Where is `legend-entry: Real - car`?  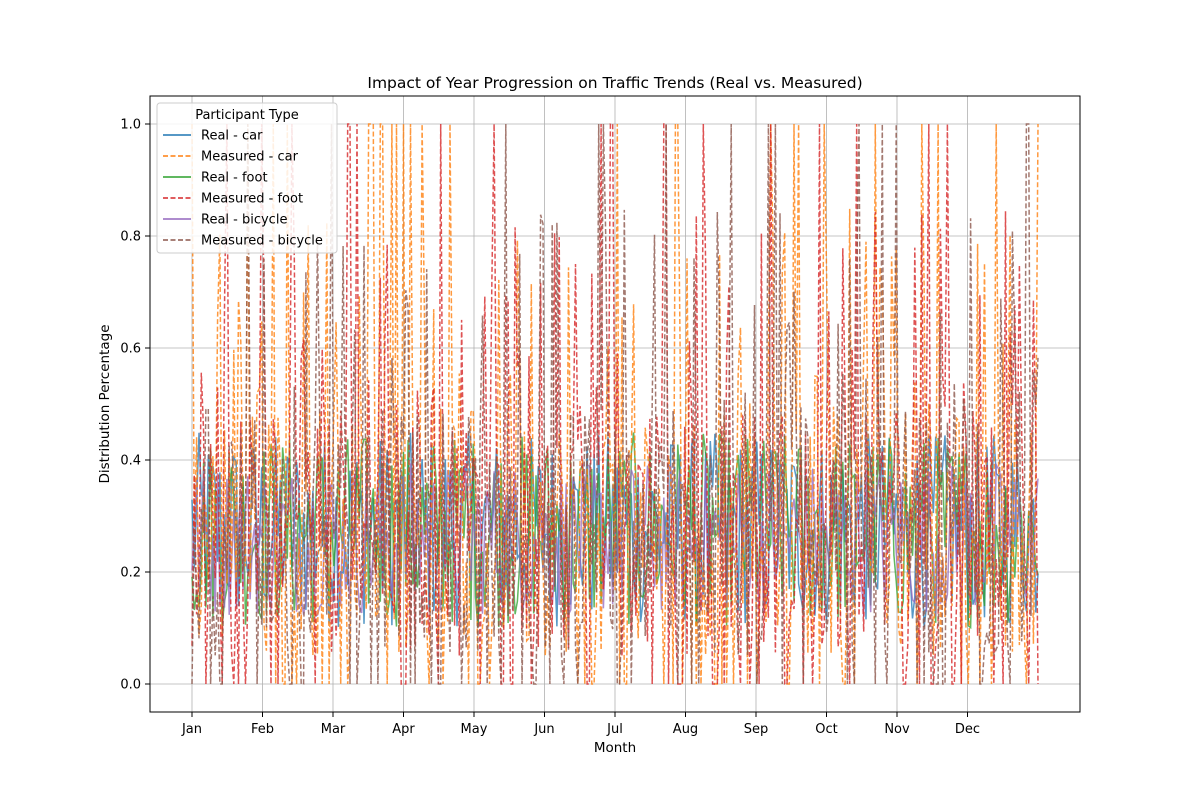
legend-entry: Real - car is located at coordinates (232, 136).